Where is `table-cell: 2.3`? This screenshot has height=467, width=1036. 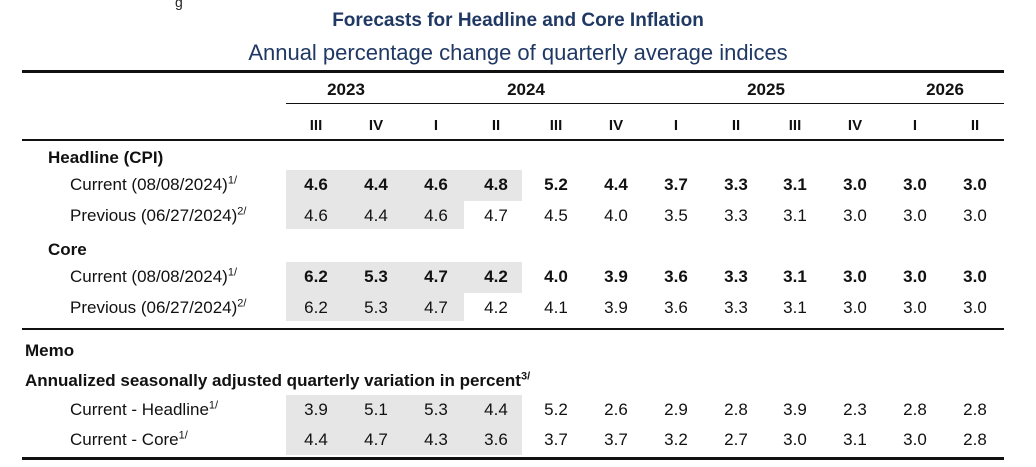
table-cell: 2.3 is located at coordinates (855, 409).